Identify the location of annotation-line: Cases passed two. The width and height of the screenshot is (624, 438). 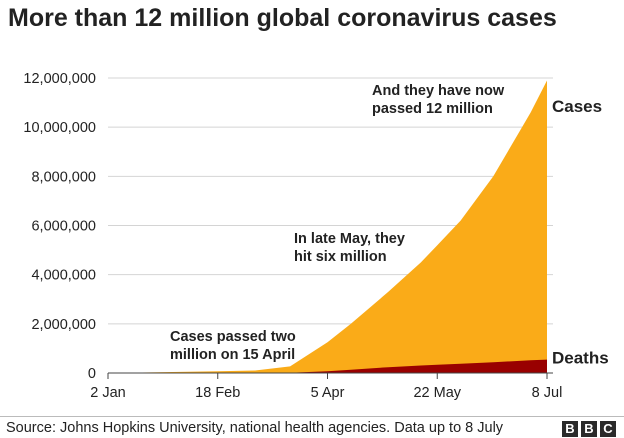
(233, 337).